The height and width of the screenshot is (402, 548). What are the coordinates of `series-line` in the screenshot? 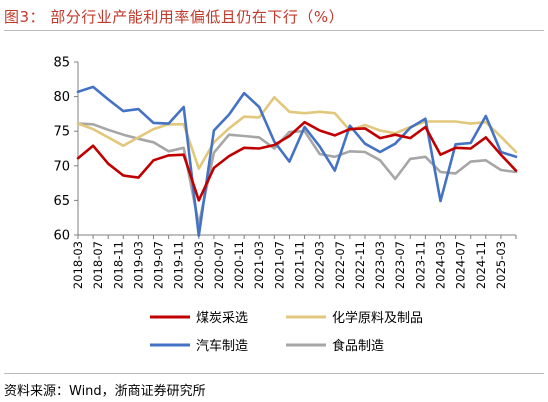 It's located at (297, 133).